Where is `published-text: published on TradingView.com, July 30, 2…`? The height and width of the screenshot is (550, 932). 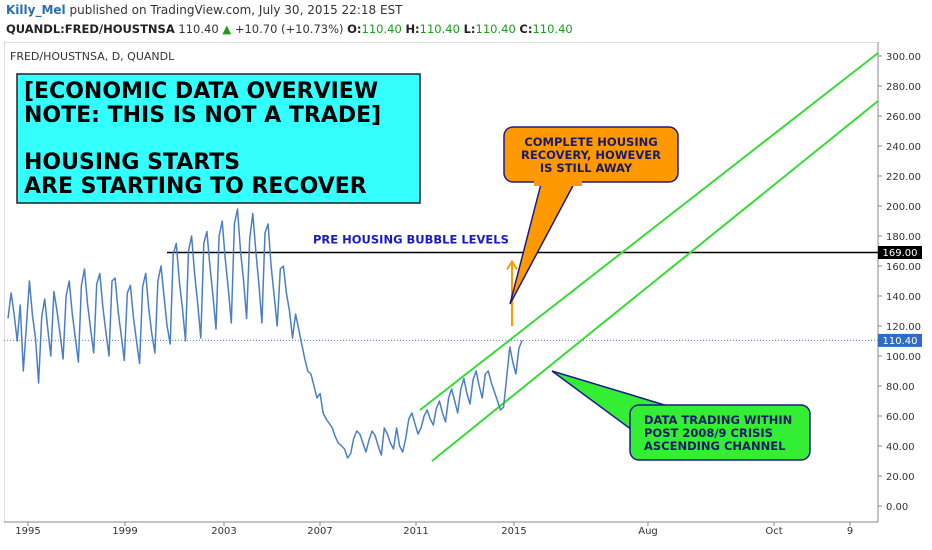
published-text: published on TradingView.com, July 30, 2… is located at coordinates (236, 10).